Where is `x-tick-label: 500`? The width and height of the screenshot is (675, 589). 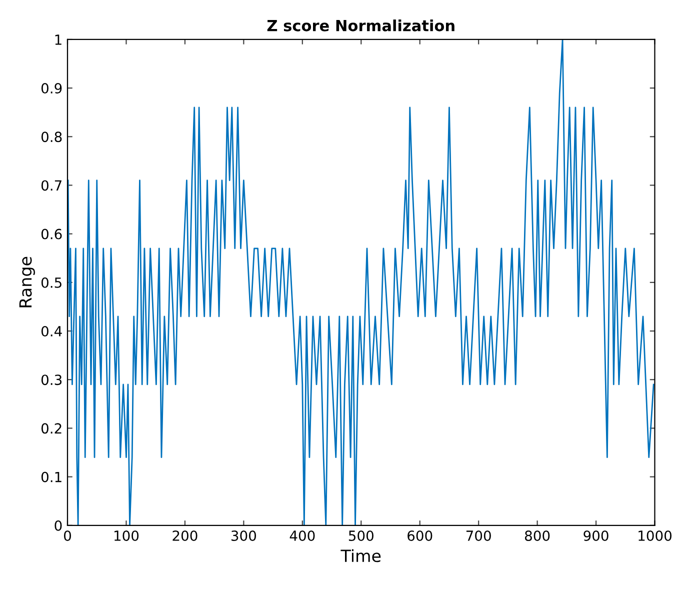
x-tick-label: 500 is located at coordinates (361, 535).